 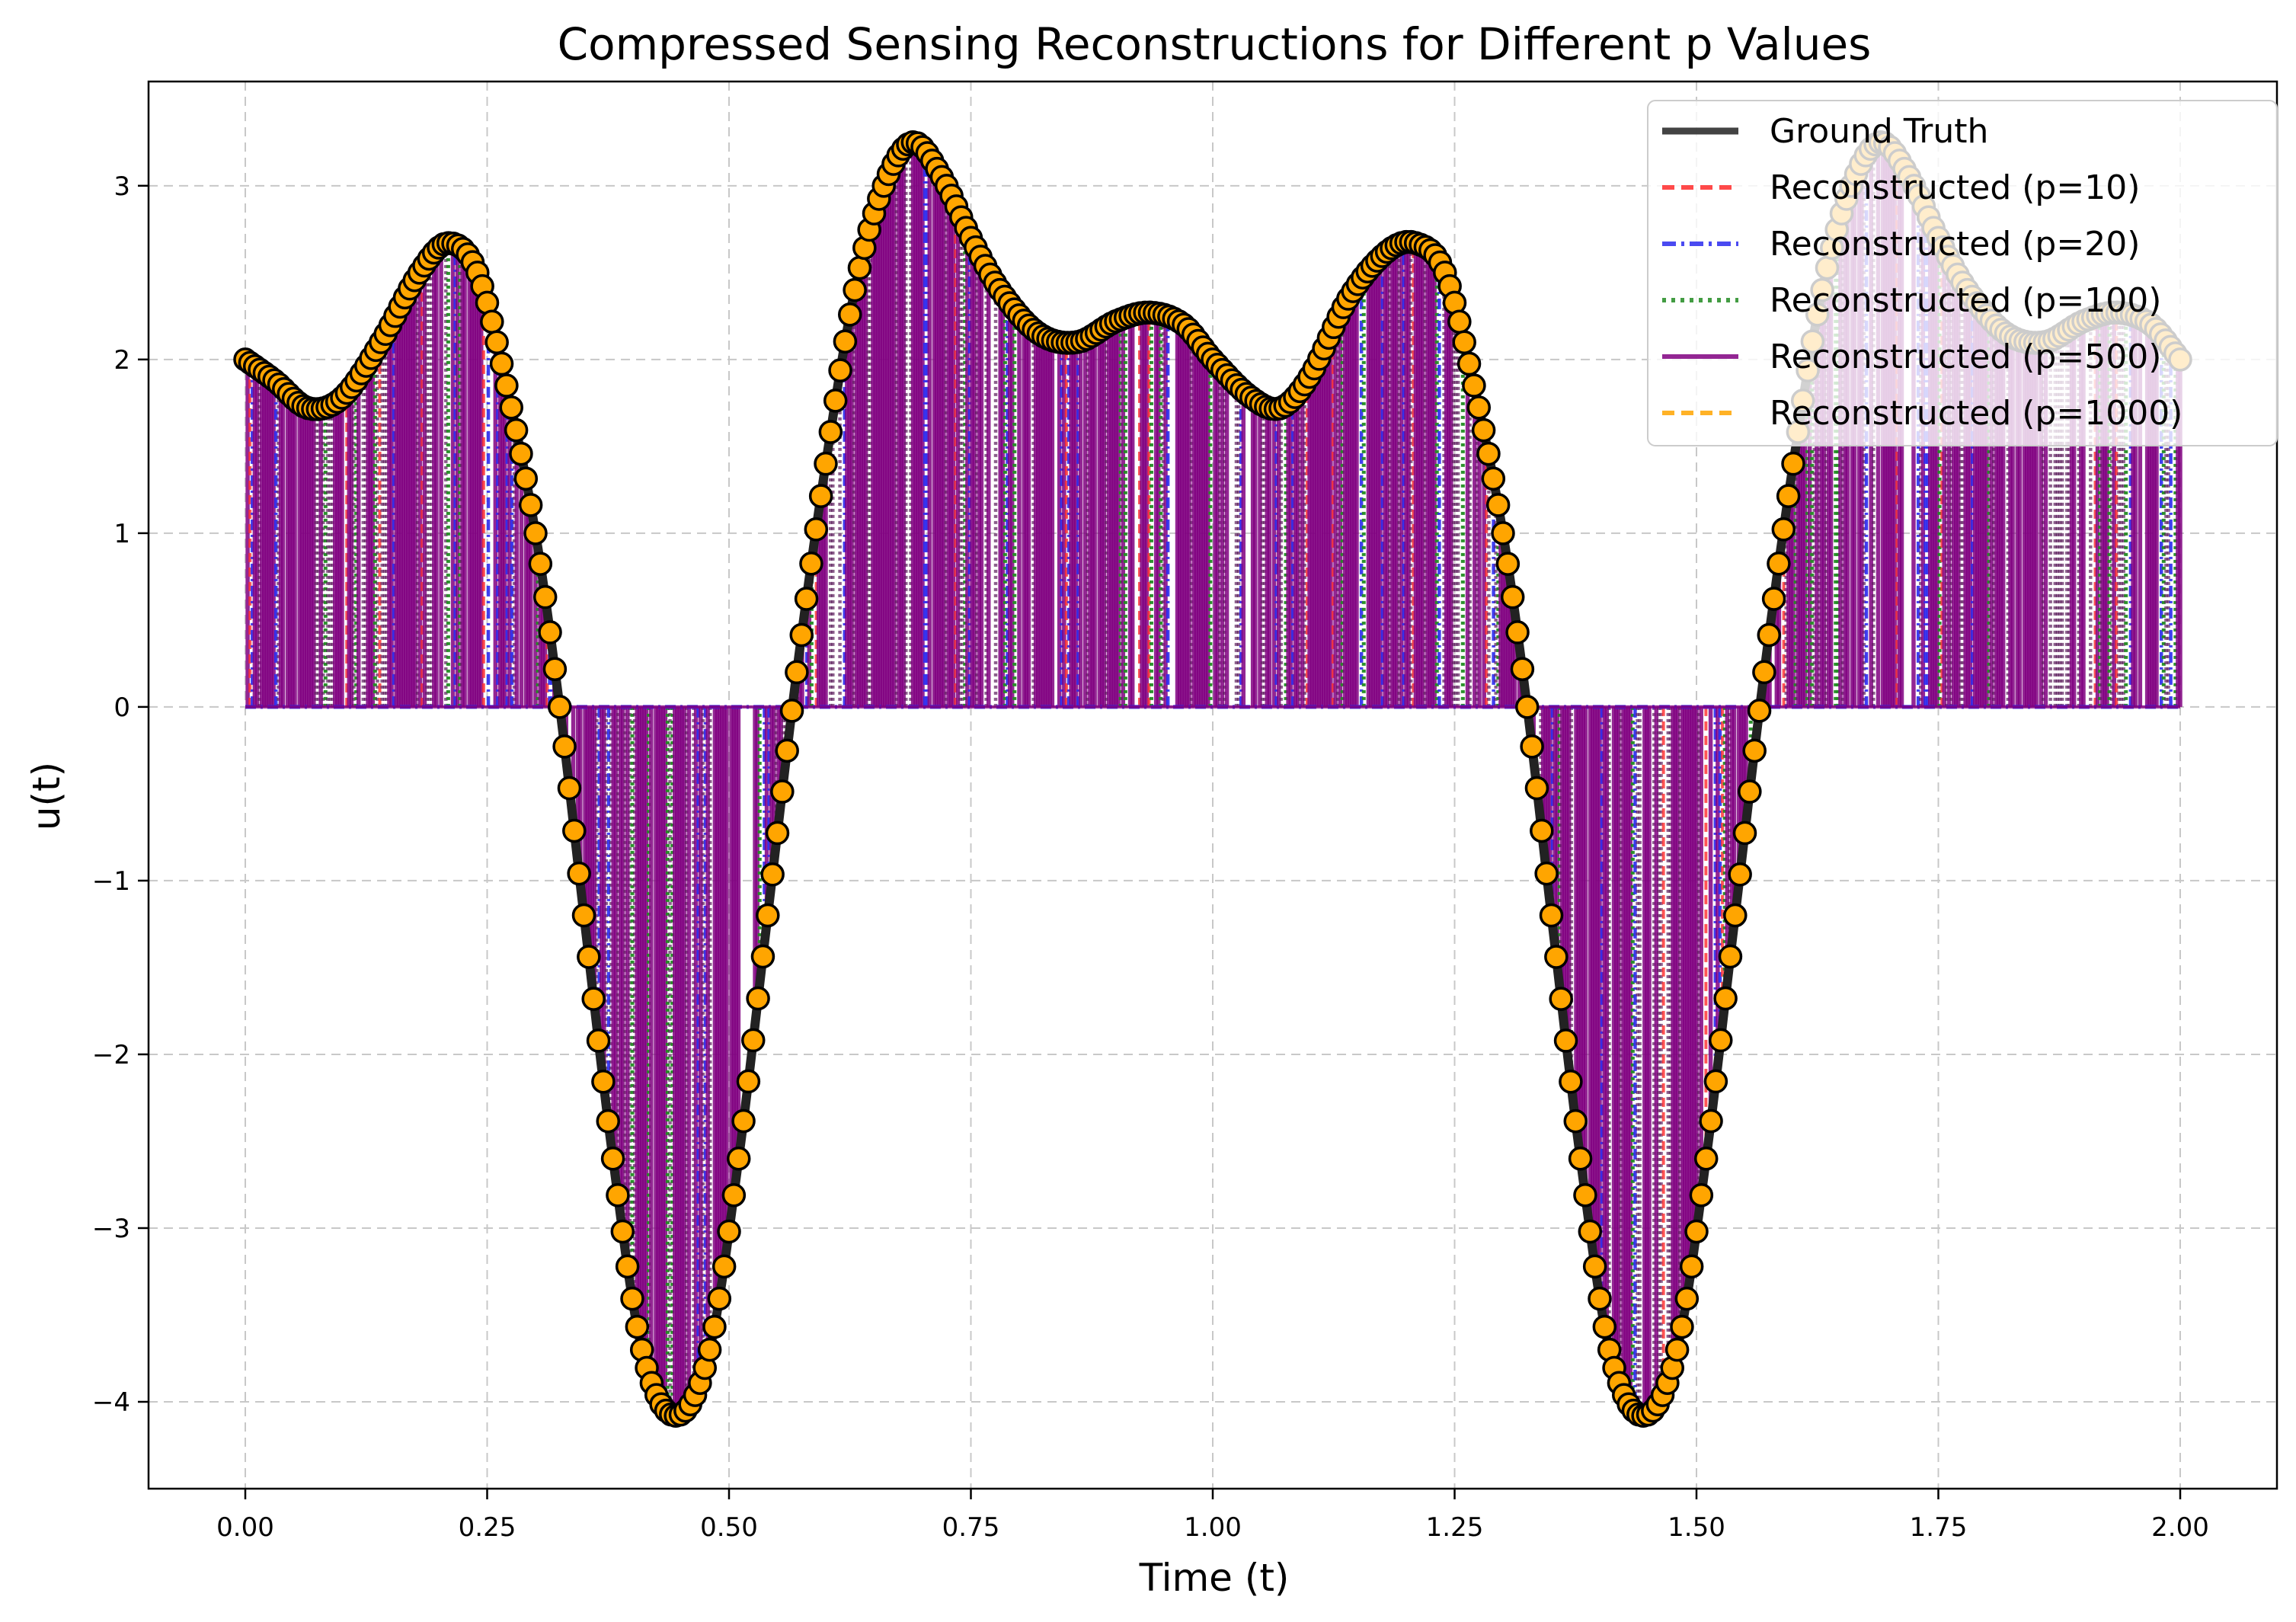 I want to click on y-axis-label: u(t), so click(x=46, y=796).